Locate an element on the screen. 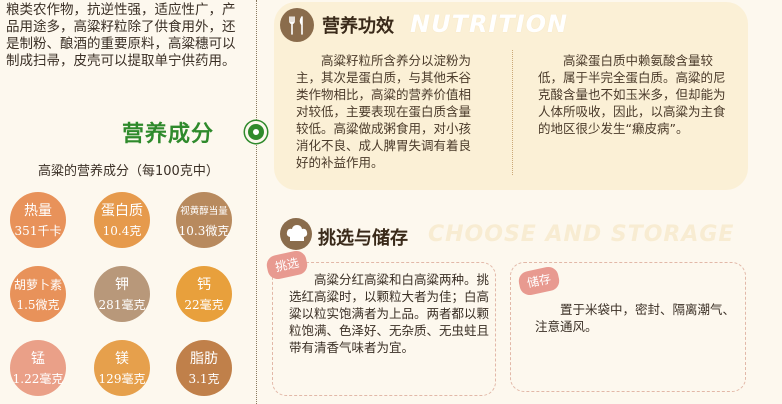  nutrient-circle-calcium: 钙 22毫克 is located at coordinates (204, 294).